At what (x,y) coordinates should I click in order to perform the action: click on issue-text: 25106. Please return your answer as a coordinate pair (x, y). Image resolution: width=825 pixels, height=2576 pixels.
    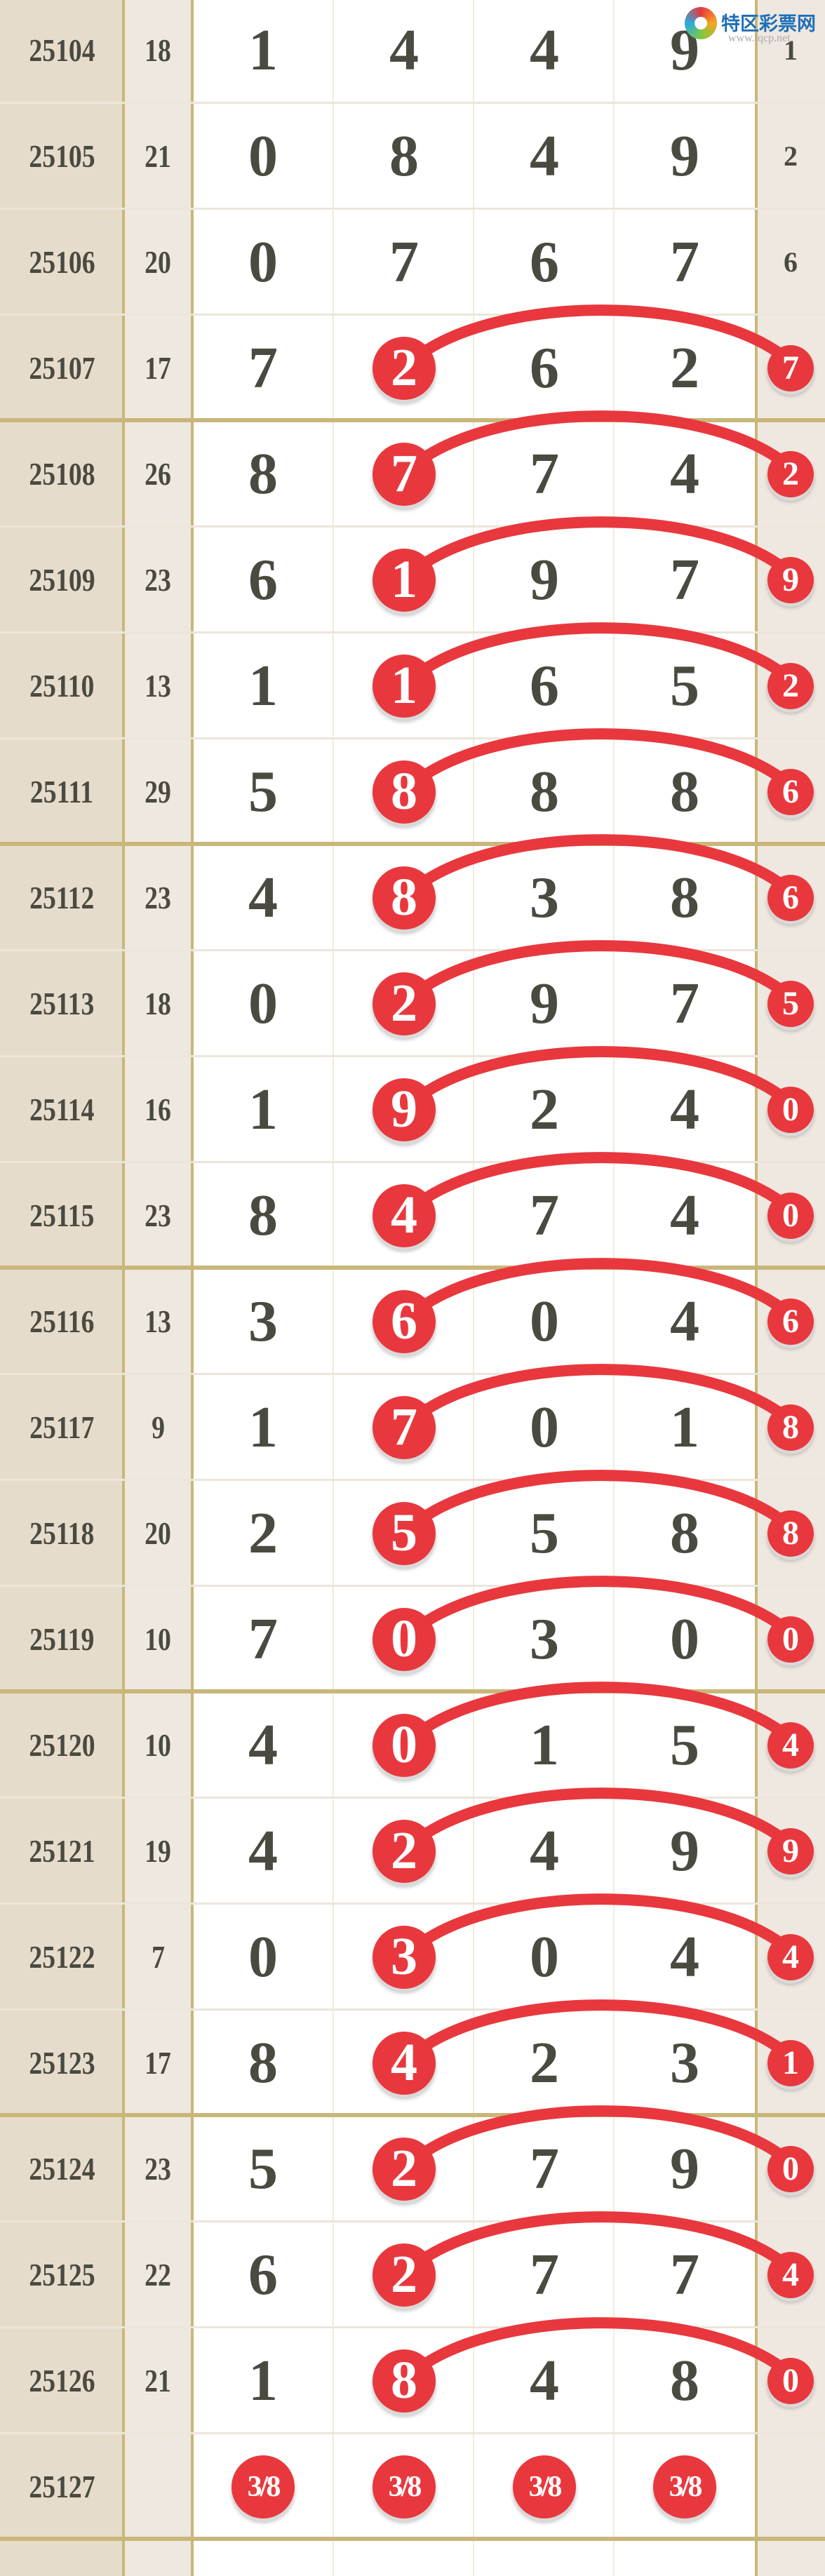
    Looking at the image, I should click on (62, 262).